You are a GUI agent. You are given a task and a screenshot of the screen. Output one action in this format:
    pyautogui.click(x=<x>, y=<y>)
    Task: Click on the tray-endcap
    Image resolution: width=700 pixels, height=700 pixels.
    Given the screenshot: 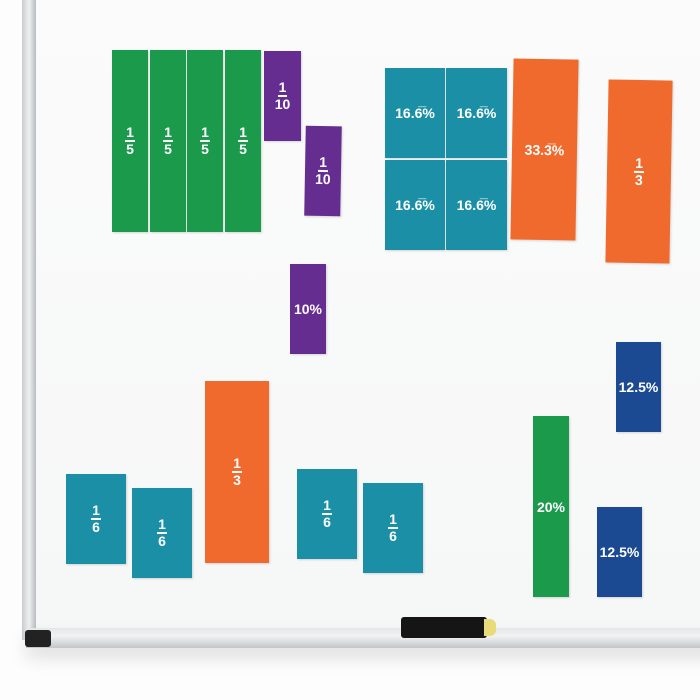 What is the action you would take?
    pyautogui.click(x=38, y=638)
    